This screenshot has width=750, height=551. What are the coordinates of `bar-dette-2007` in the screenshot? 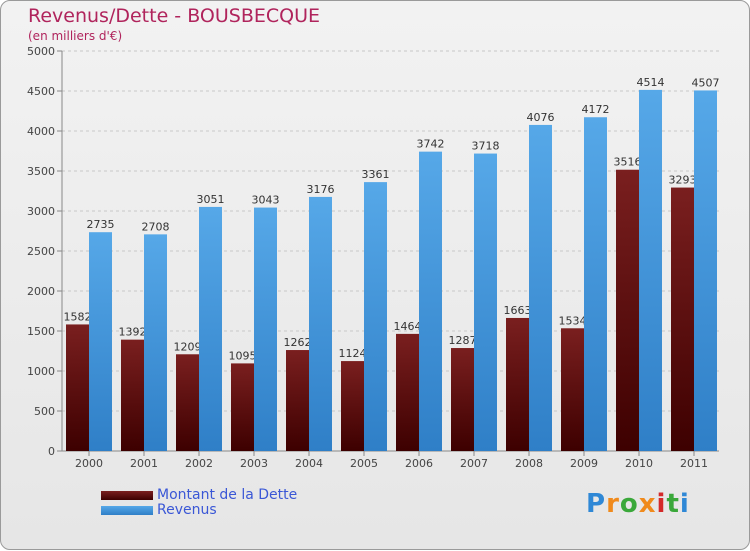 It's located at (462, 399).